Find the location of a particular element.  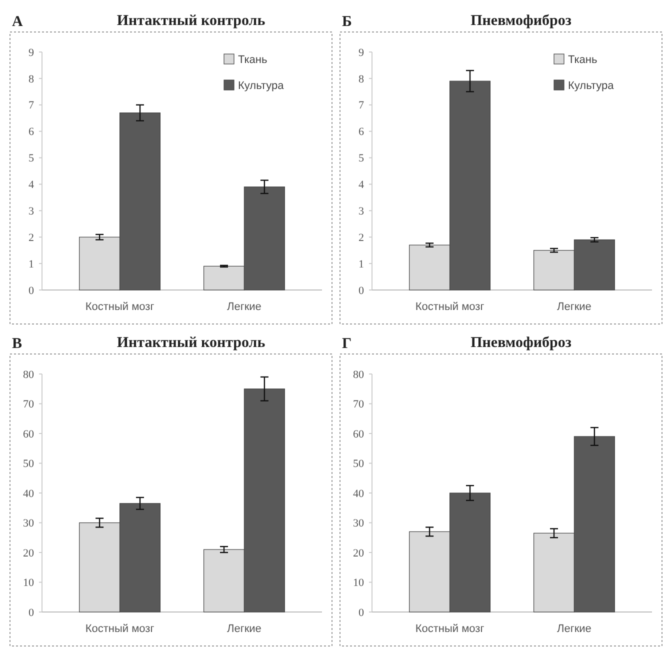

text: Г is located at coordinates (347, 344).